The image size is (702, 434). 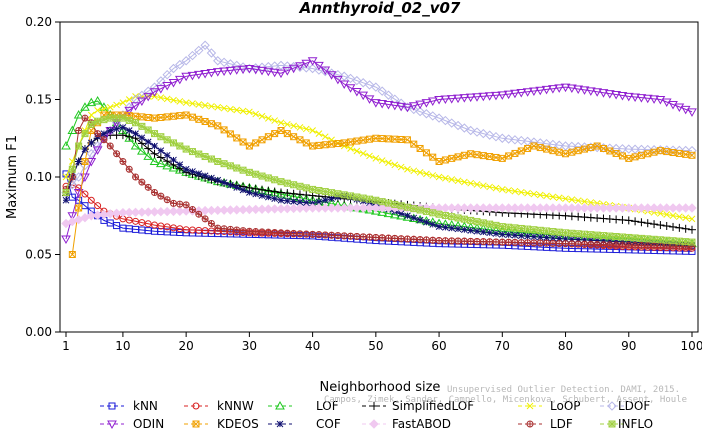 I want to click on x-tick-label-4: 40, so click(x=312, y=346).